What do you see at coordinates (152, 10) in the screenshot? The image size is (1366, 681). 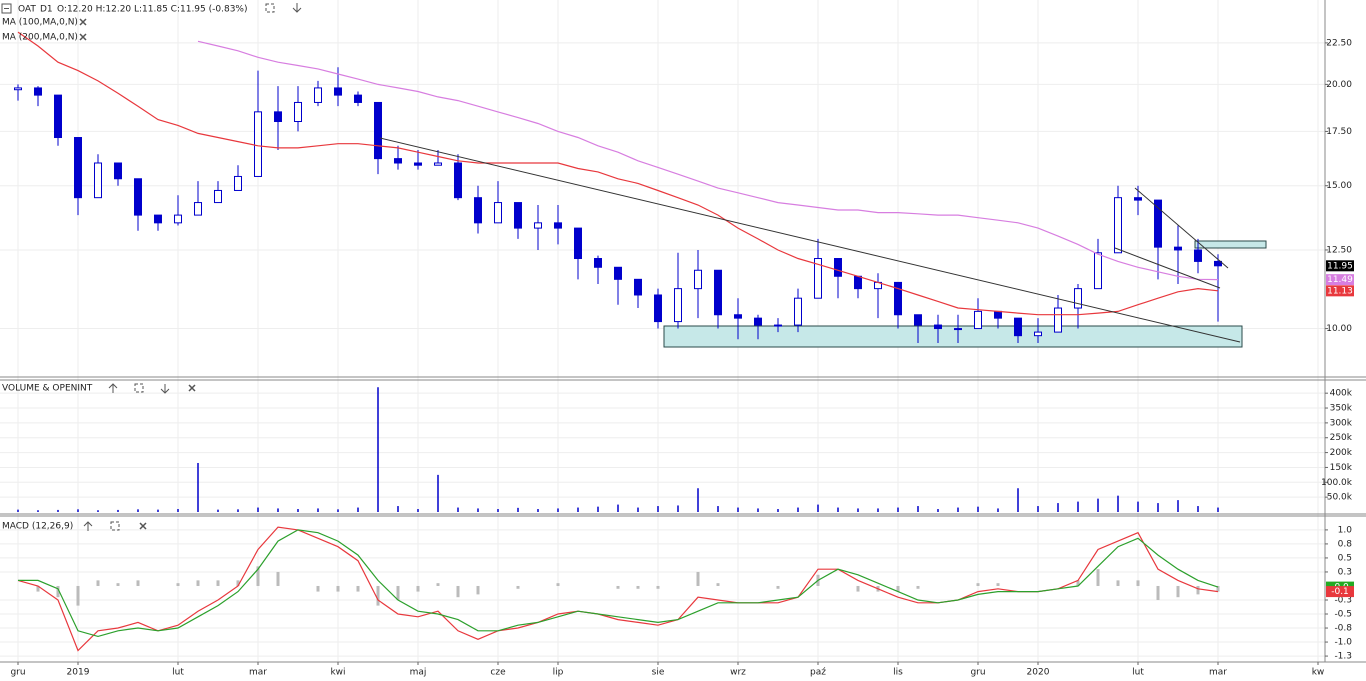 I see `quote: O:12.20 H:12.20 L:11.85 C:11.95 (-0.83%)` at bounding box center [152, 10].